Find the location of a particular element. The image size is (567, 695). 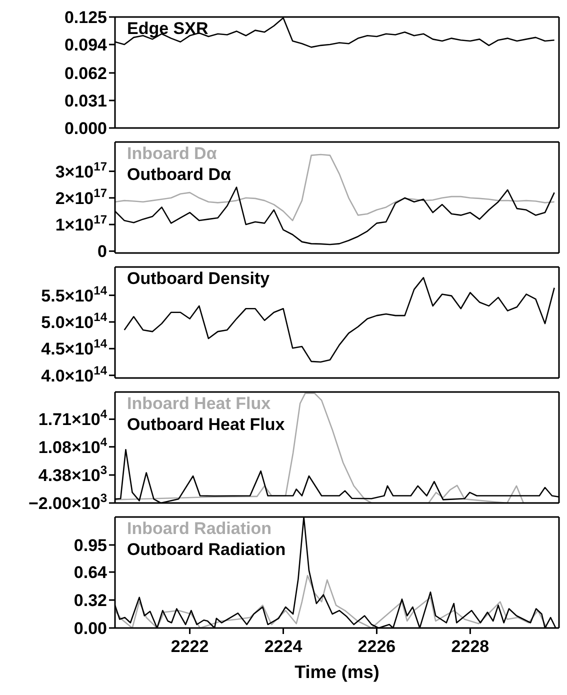

x-tick-label: 2226 is located at coordinates (377, 646).